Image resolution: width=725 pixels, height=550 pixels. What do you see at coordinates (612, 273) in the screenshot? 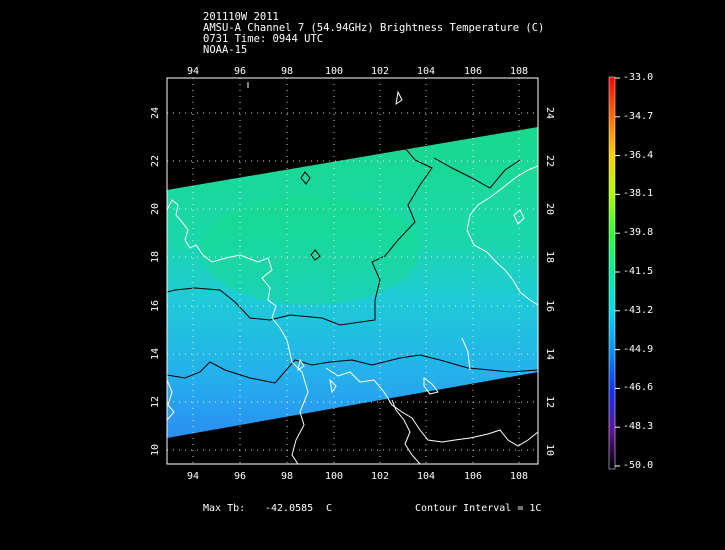
I see `colorbar` at bounding box center [612, 273].